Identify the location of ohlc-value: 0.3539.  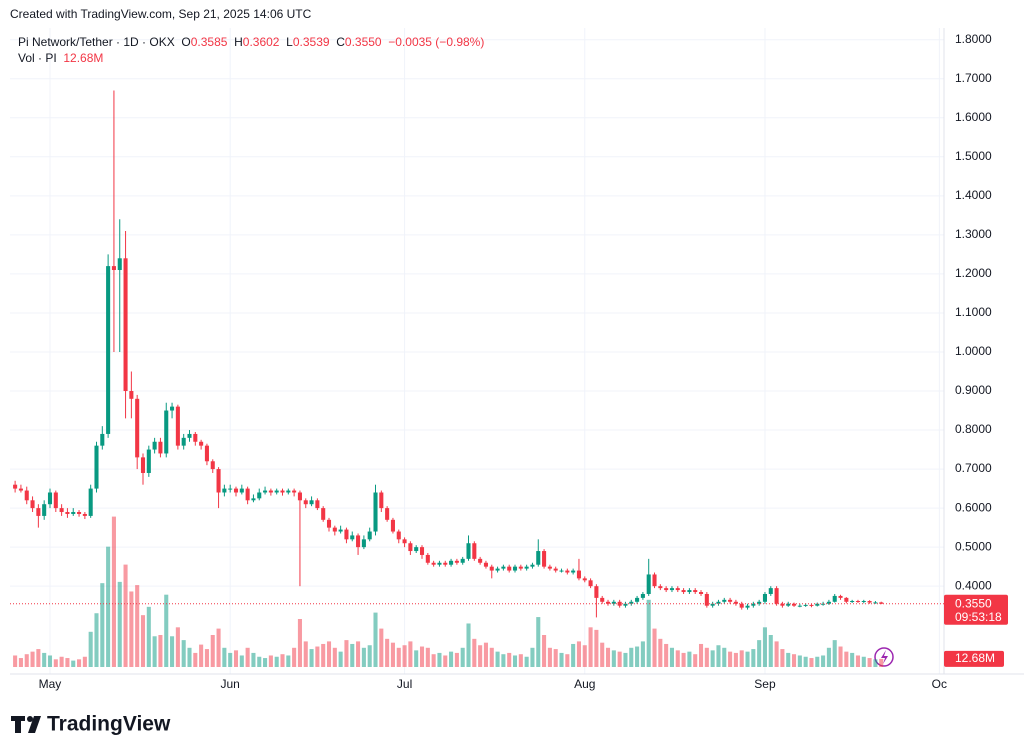
(311, 42).